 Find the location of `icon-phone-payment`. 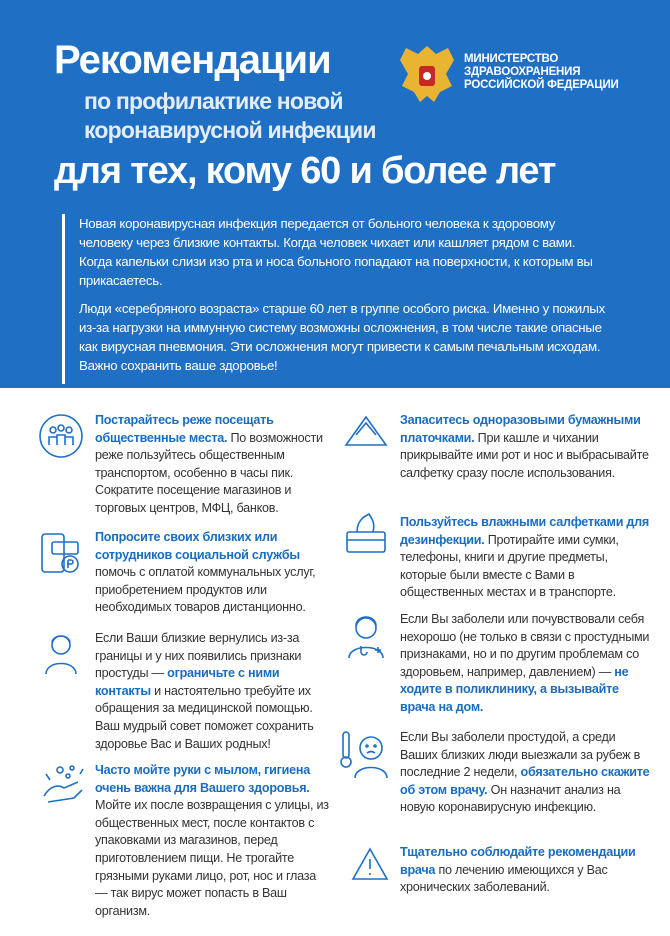

icon-phone-payment is located at coordinates (60, 553).